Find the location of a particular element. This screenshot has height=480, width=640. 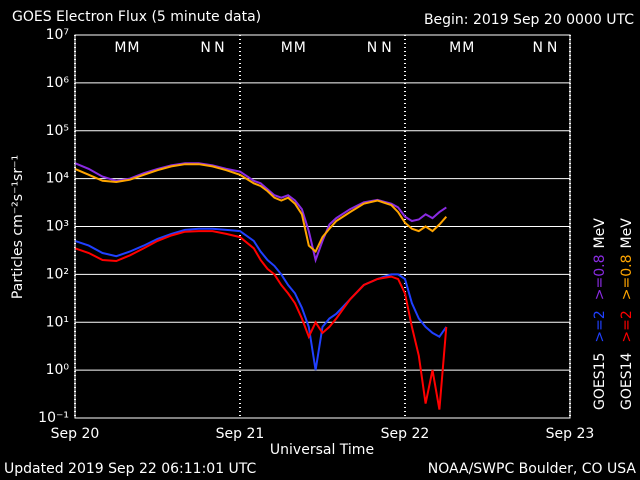

chart-title: GOES Electron Flux (5 minute data) is located at coordinates (136, 17).